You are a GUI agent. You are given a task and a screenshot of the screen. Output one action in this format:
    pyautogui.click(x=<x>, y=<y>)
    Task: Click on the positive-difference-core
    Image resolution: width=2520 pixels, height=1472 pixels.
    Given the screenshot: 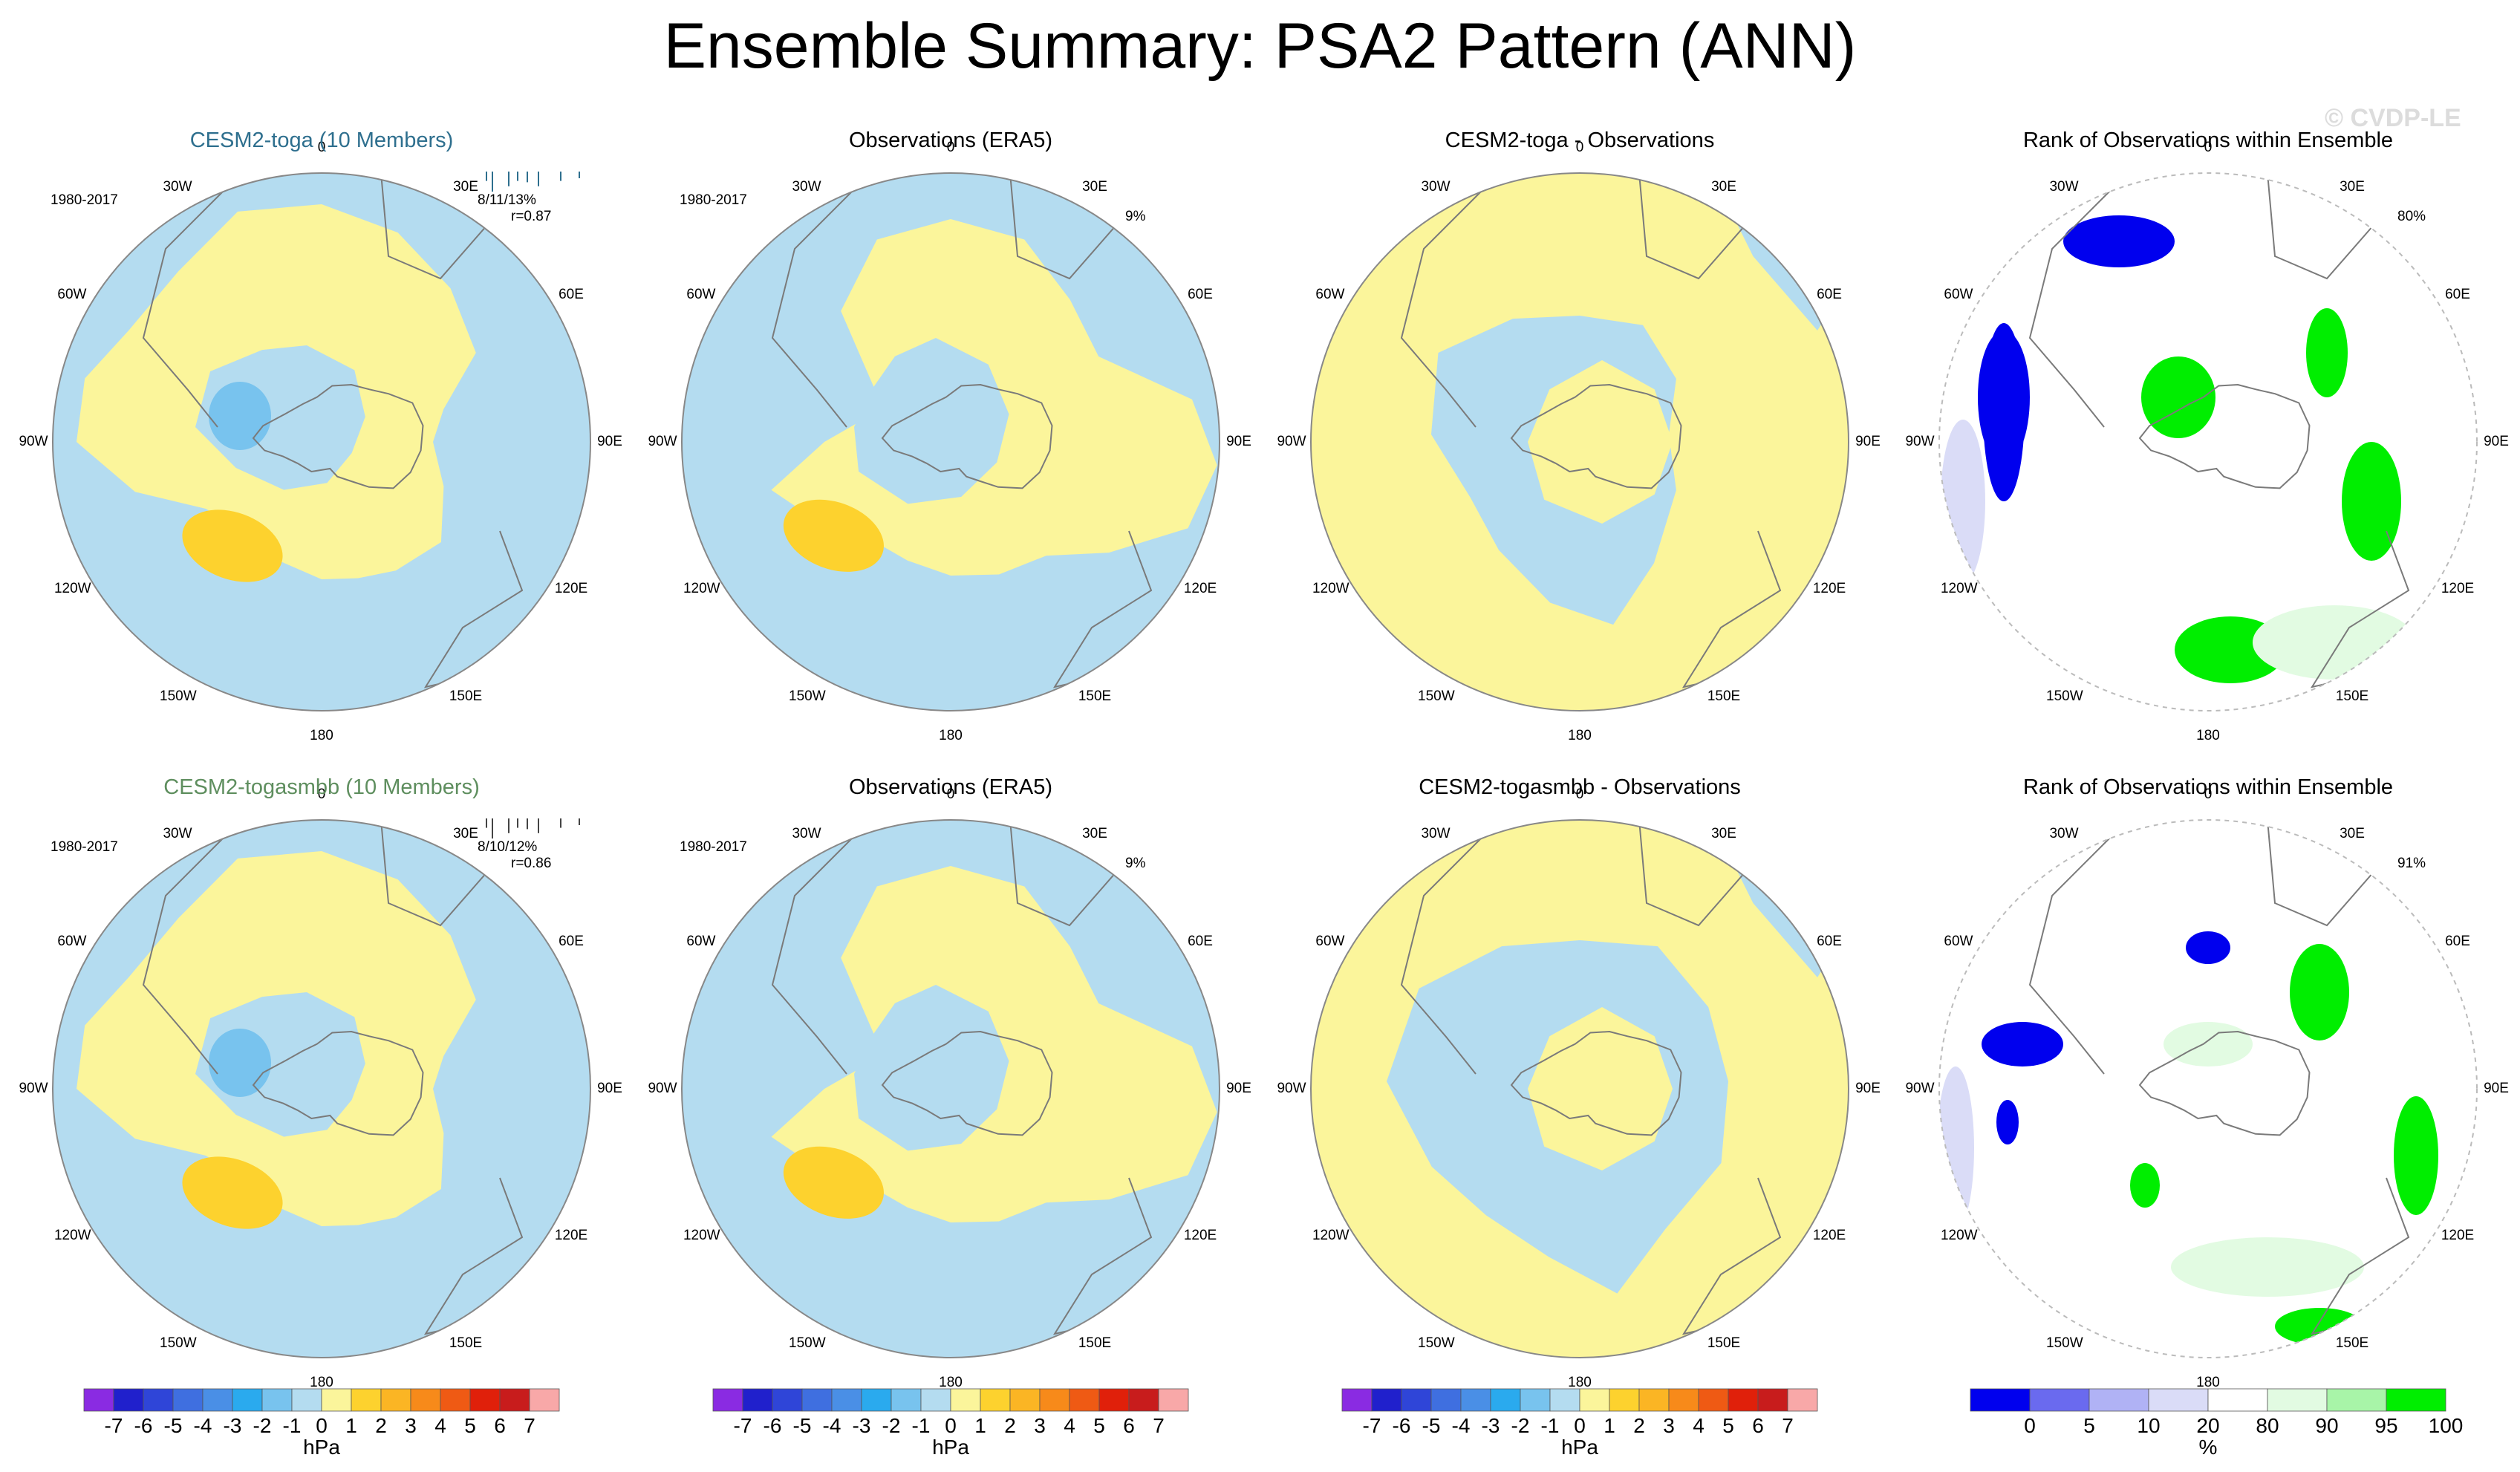 What is the action you would take?
    pyautogui.click(x=1601, y=1088)
    